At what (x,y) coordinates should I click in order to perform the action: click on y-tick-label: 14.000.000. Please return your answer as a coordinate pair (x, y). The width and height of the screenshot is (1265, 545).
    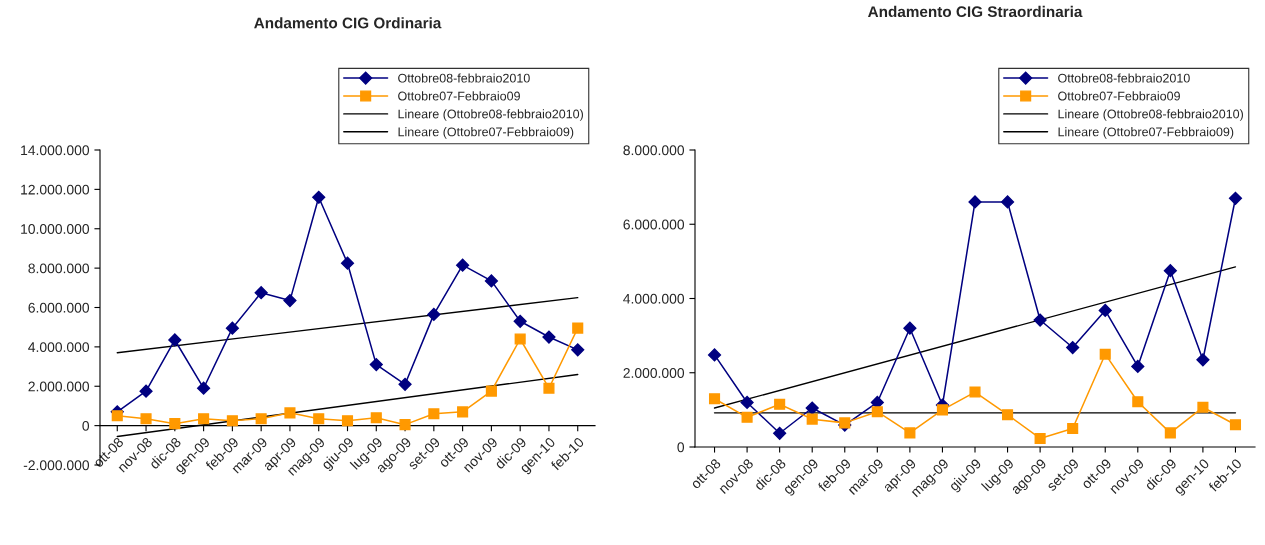
    Looking at the image, I should click on (55, 150).